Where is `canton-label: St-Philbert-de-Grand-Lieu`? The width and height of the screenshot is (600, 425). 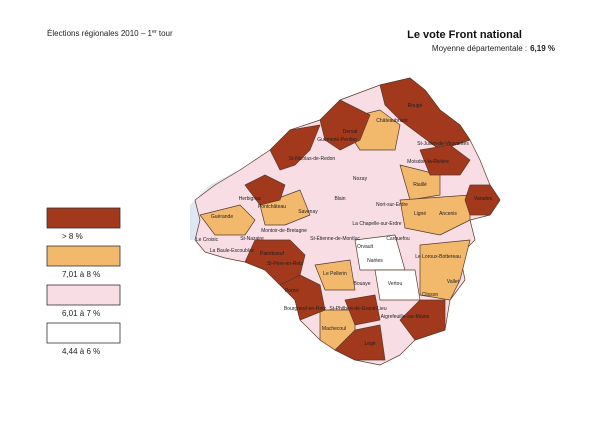 canton-label: St-Philbert-de-Grand-Lieu is located at coordinates (357, 309).